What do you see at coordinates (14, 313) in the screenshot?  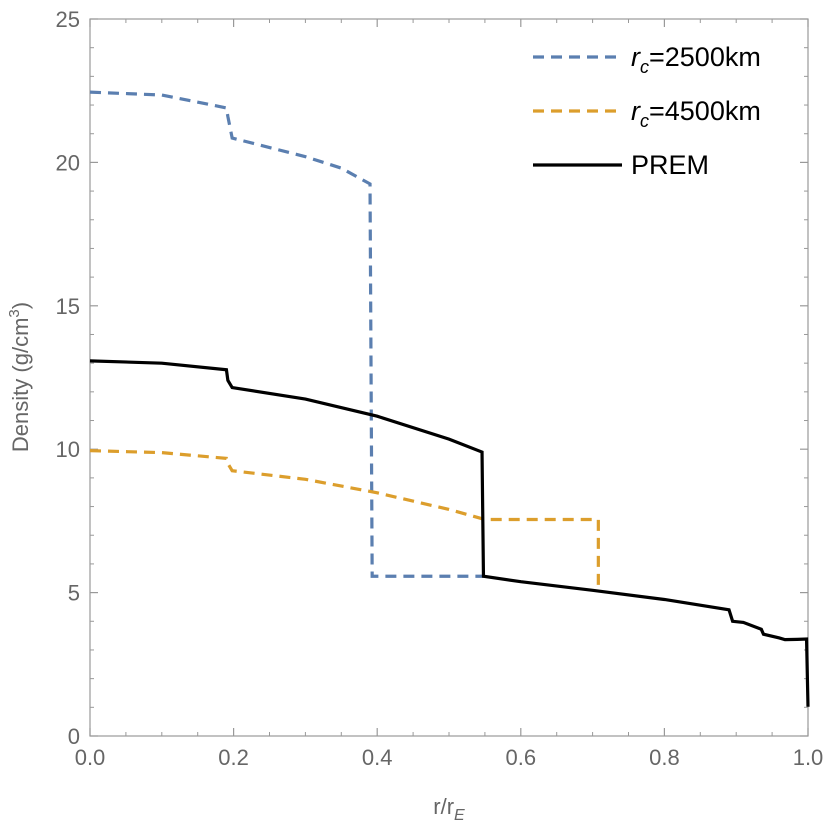 I see `y-axis-label-sup: 3` at bounding box center [14, 313].